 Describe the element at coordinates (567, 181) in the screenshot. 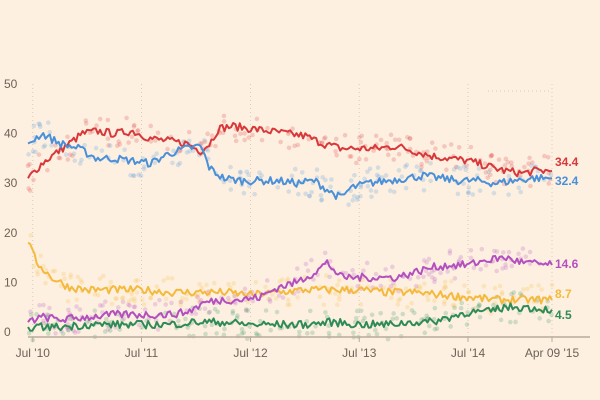

I see `series-end-value: 32.4` at that location.